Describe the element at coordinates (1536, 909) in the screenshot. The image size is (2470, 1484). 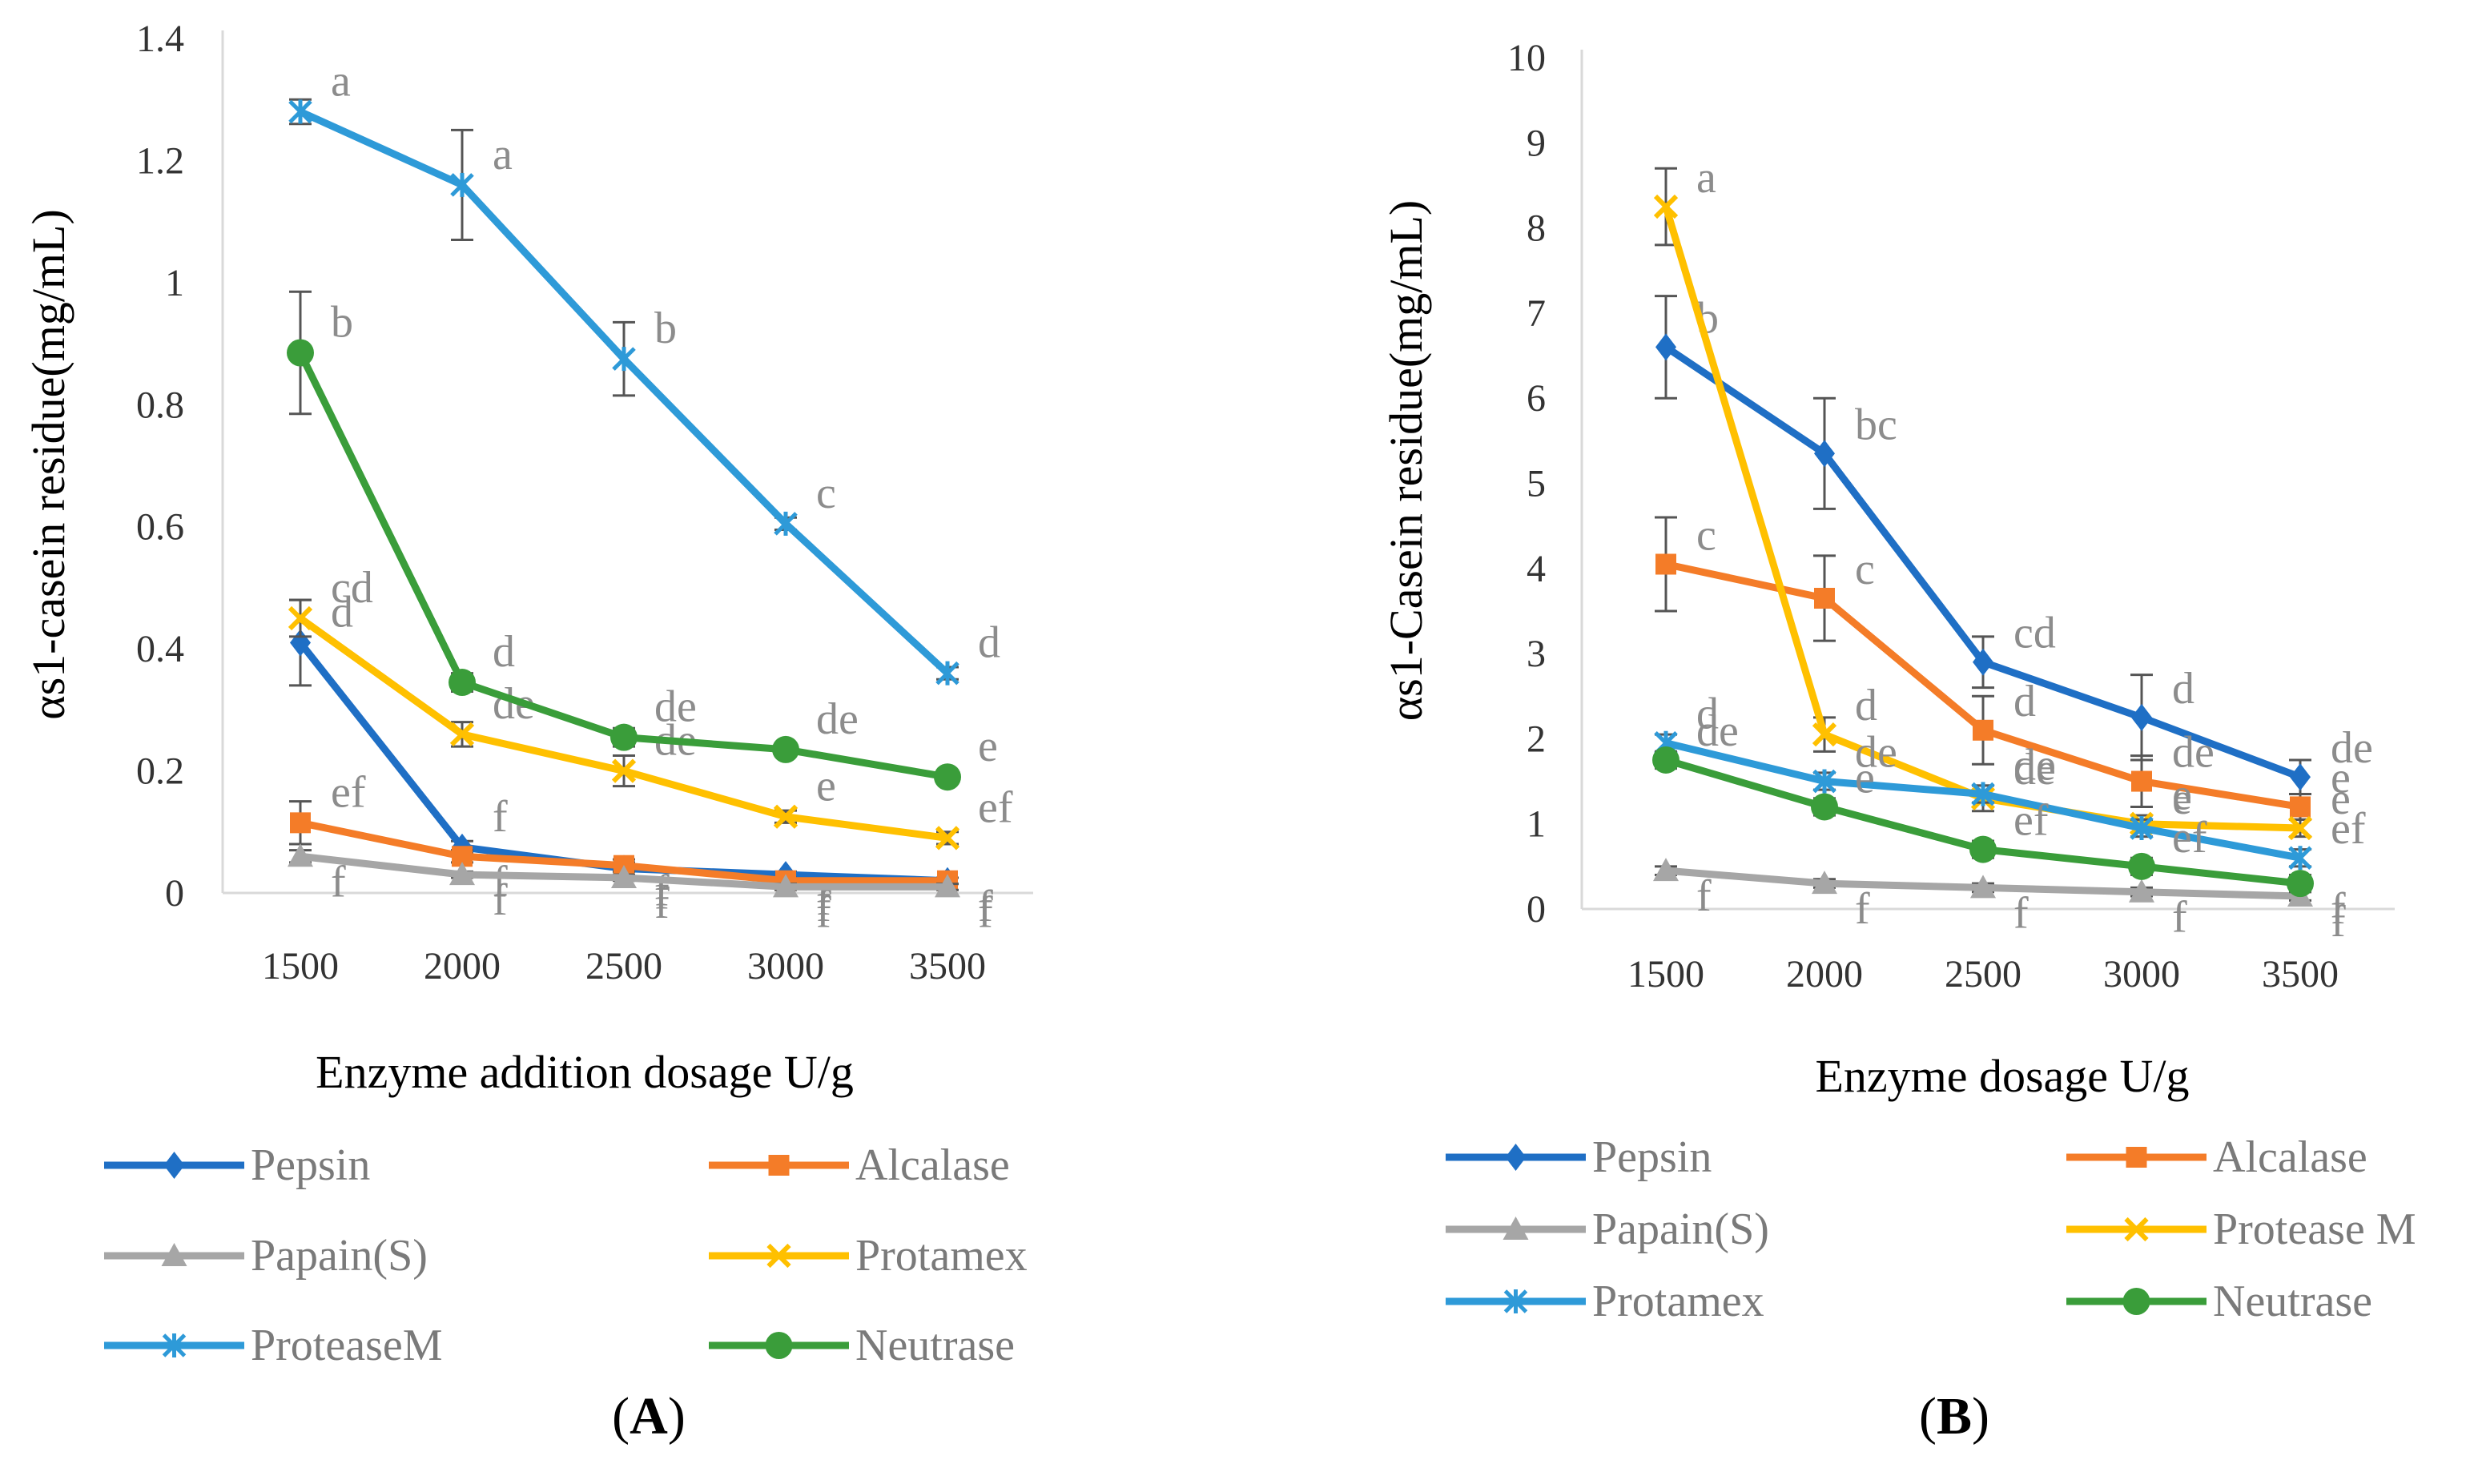
I see `y-tick-label: 0` at that location.